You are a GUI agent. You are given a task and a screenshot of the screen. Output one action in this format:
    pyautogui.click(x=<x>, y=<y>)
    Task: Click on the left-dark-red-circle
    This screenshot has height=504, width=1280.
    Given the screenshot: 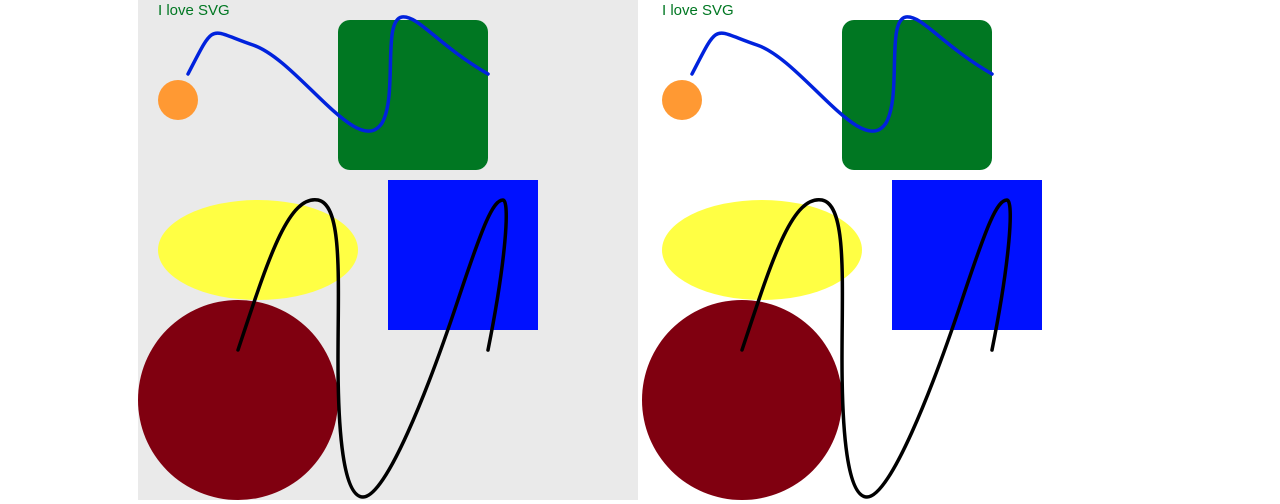 What is the action you would take?
    pyautogui.click(x=238, y=400)
    